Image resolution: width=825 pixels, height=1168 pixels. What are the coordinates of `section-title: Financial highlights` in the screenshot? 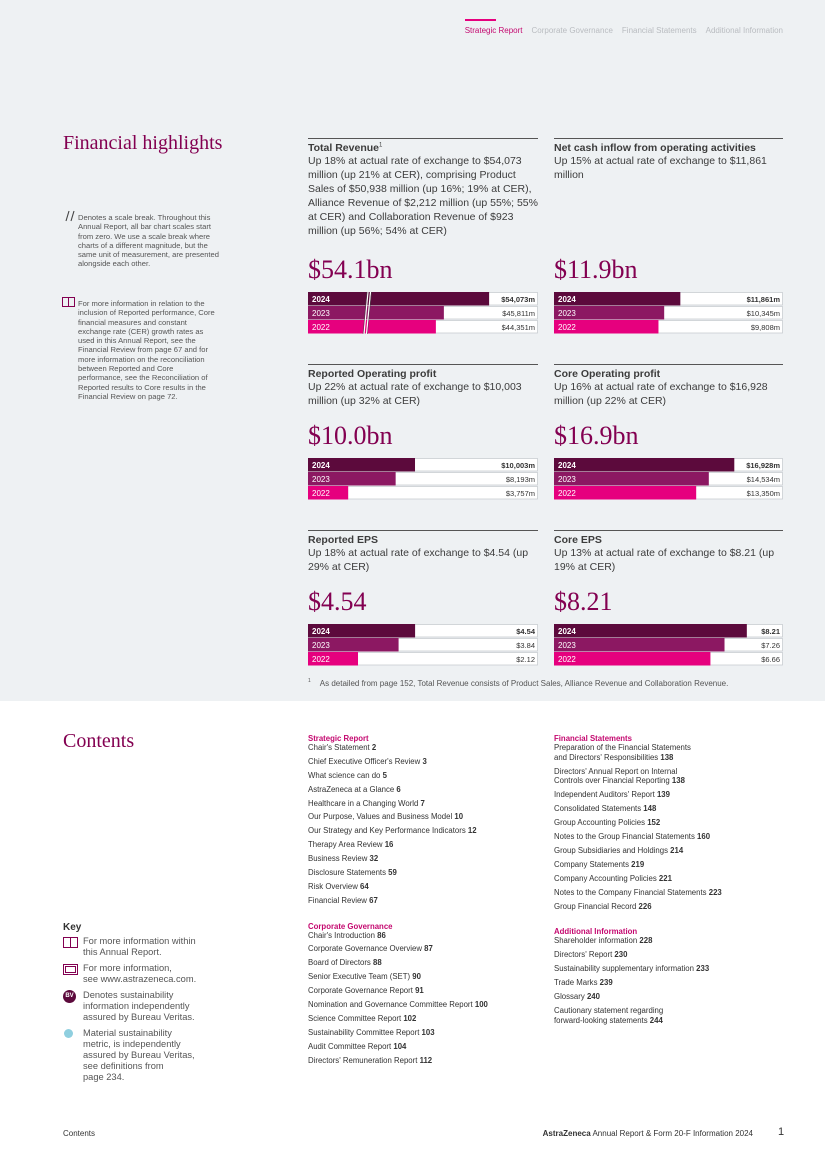 It's located at (143, 143).